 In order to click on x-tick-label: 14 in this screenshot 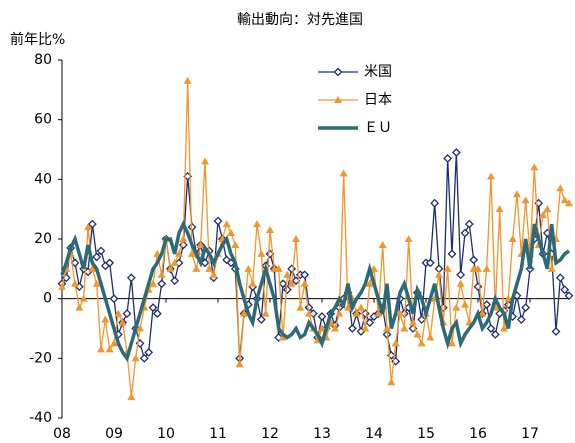, I will do `click(374, 434)`.